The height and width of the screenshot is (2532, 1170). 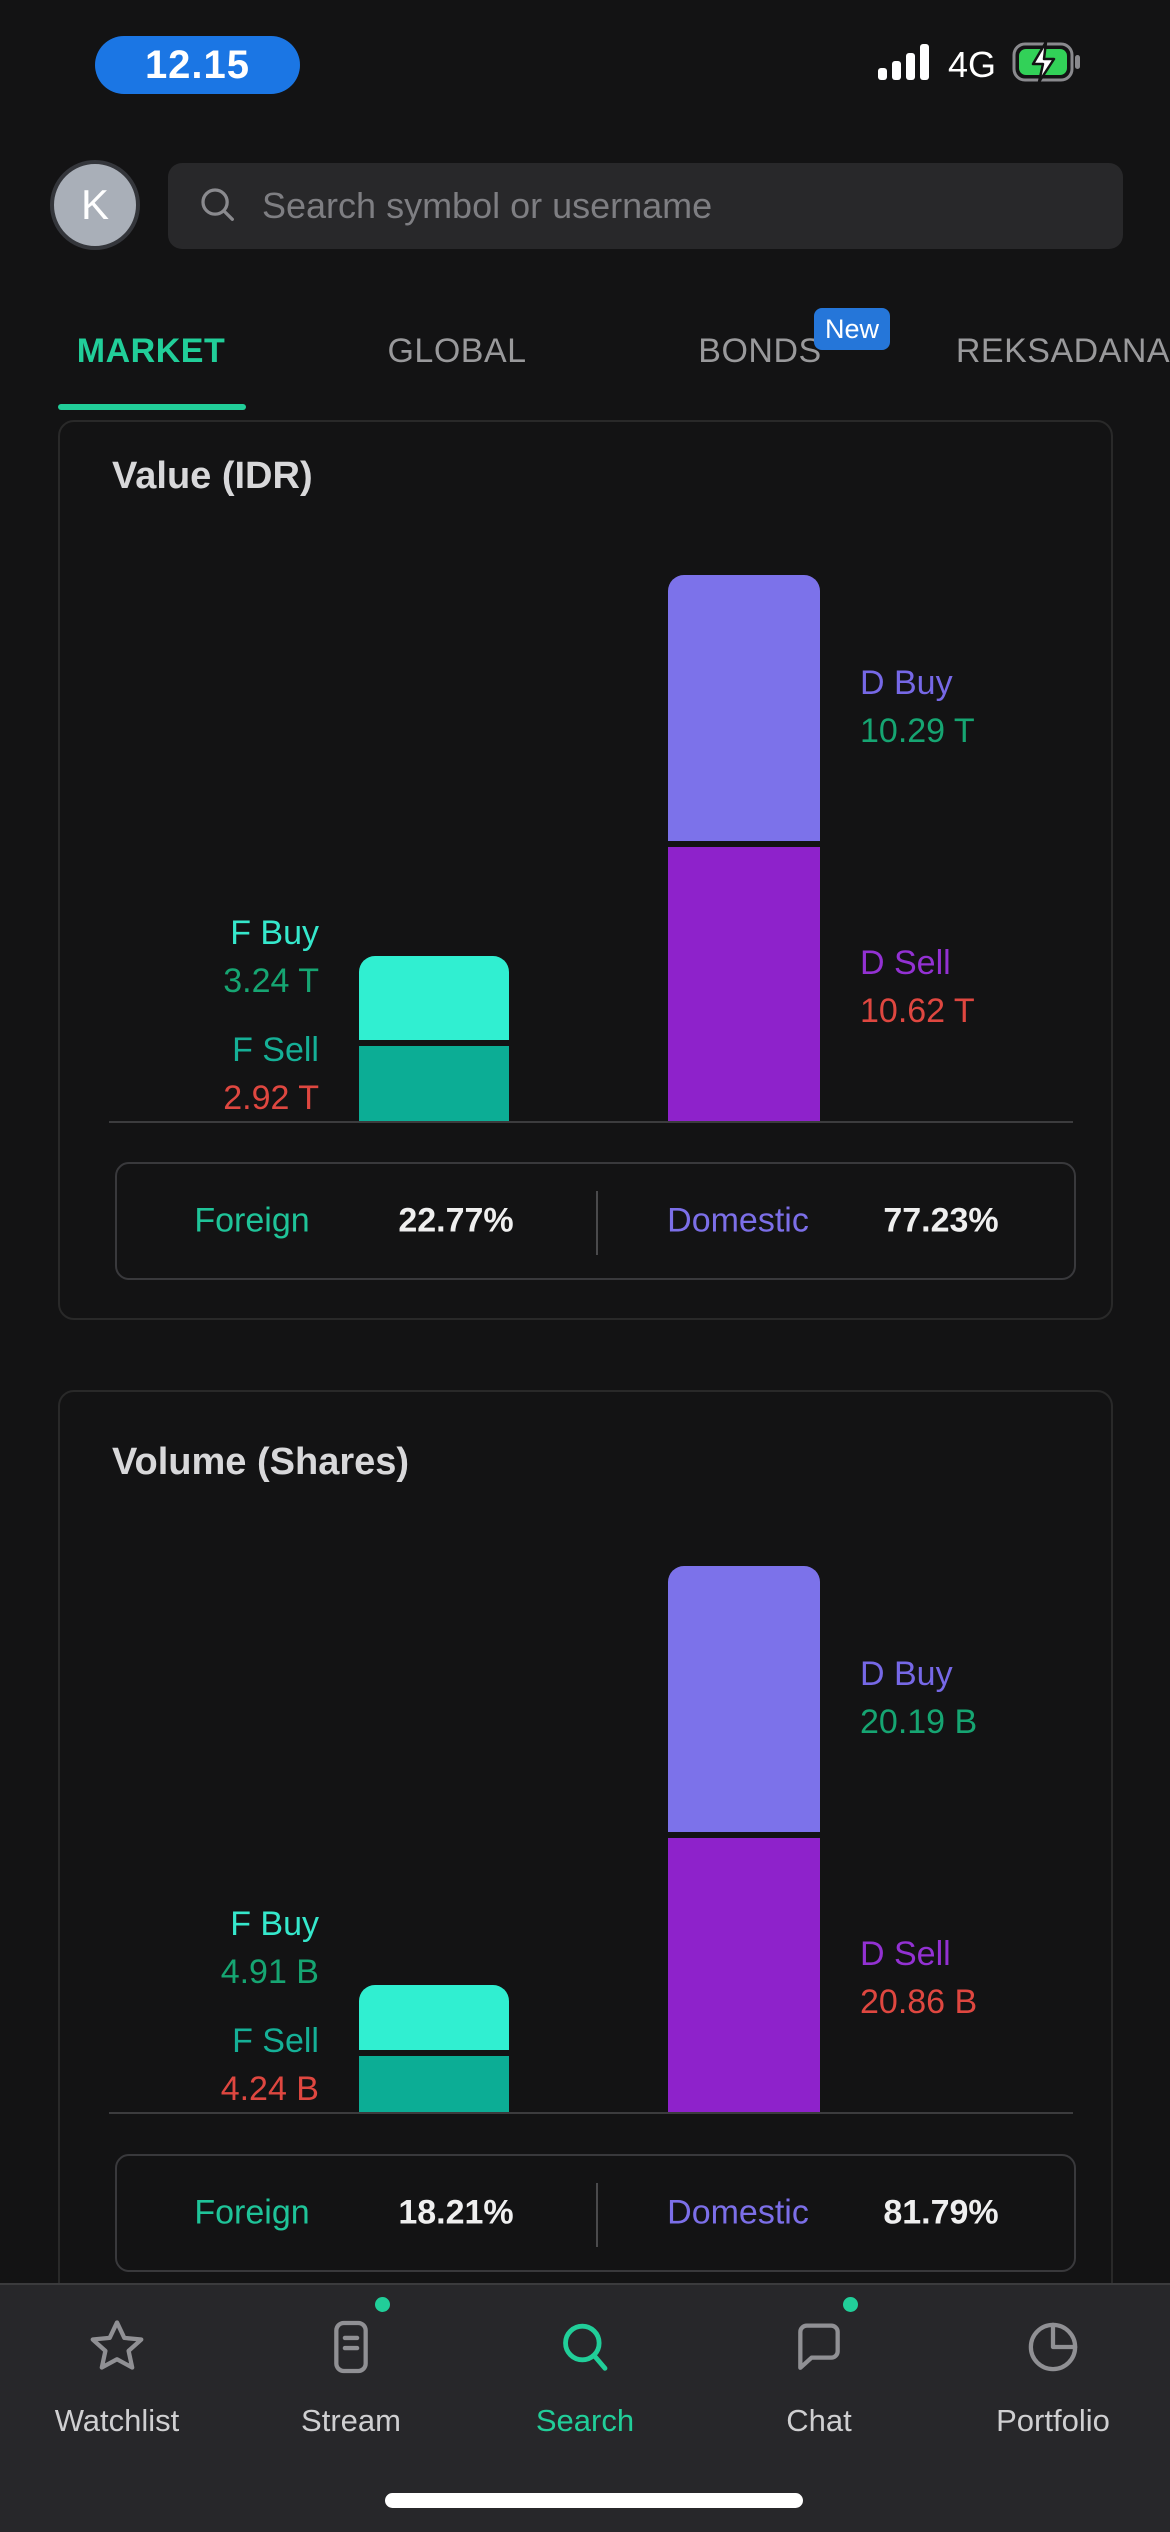 What do you see at coordinates (904, 64) in the screenshot?
I see `signal-strength-icon` at bounding box center [904, 64].